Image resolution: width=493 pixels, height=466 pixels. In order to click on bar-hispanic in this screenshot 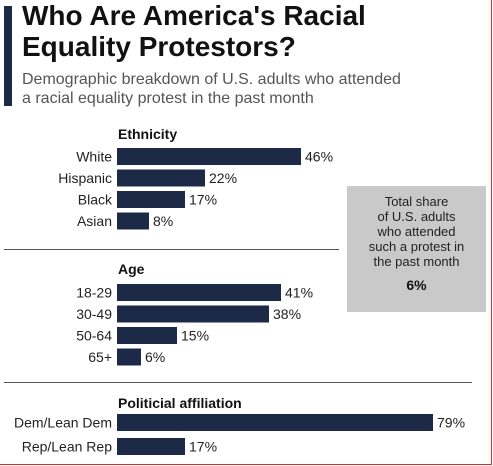, I will do `click(161, 178)`.